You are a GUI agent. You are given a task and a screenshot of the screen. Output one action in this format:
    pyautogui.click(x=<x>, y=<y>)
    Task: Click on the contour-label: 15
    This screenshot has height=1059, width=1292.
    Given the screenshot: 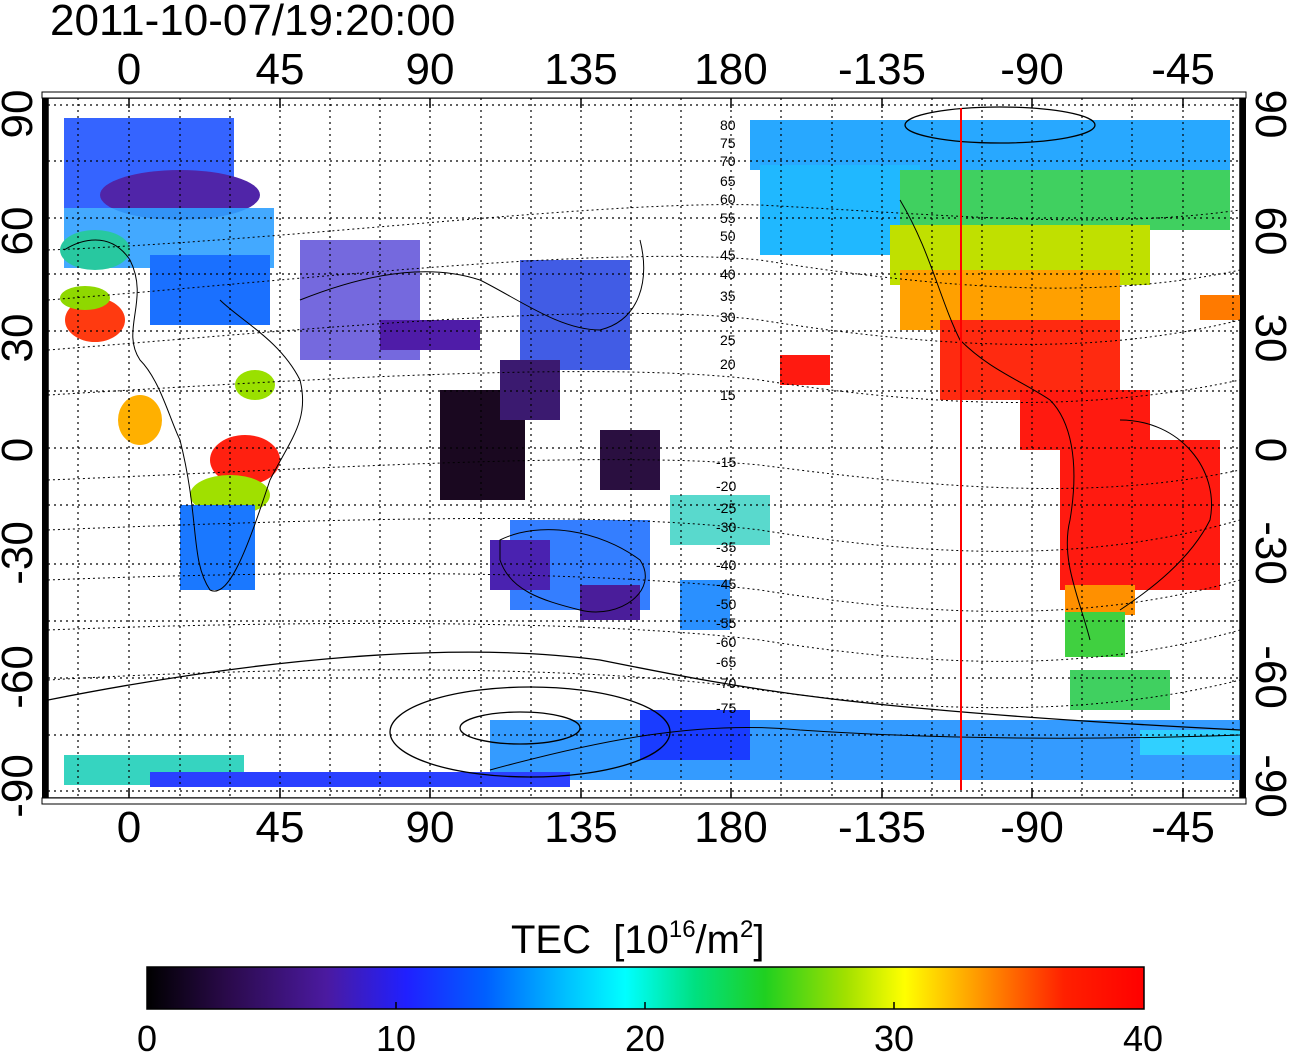 What is the action you would take?
    pyautogui.click(x=728, y=395)
    